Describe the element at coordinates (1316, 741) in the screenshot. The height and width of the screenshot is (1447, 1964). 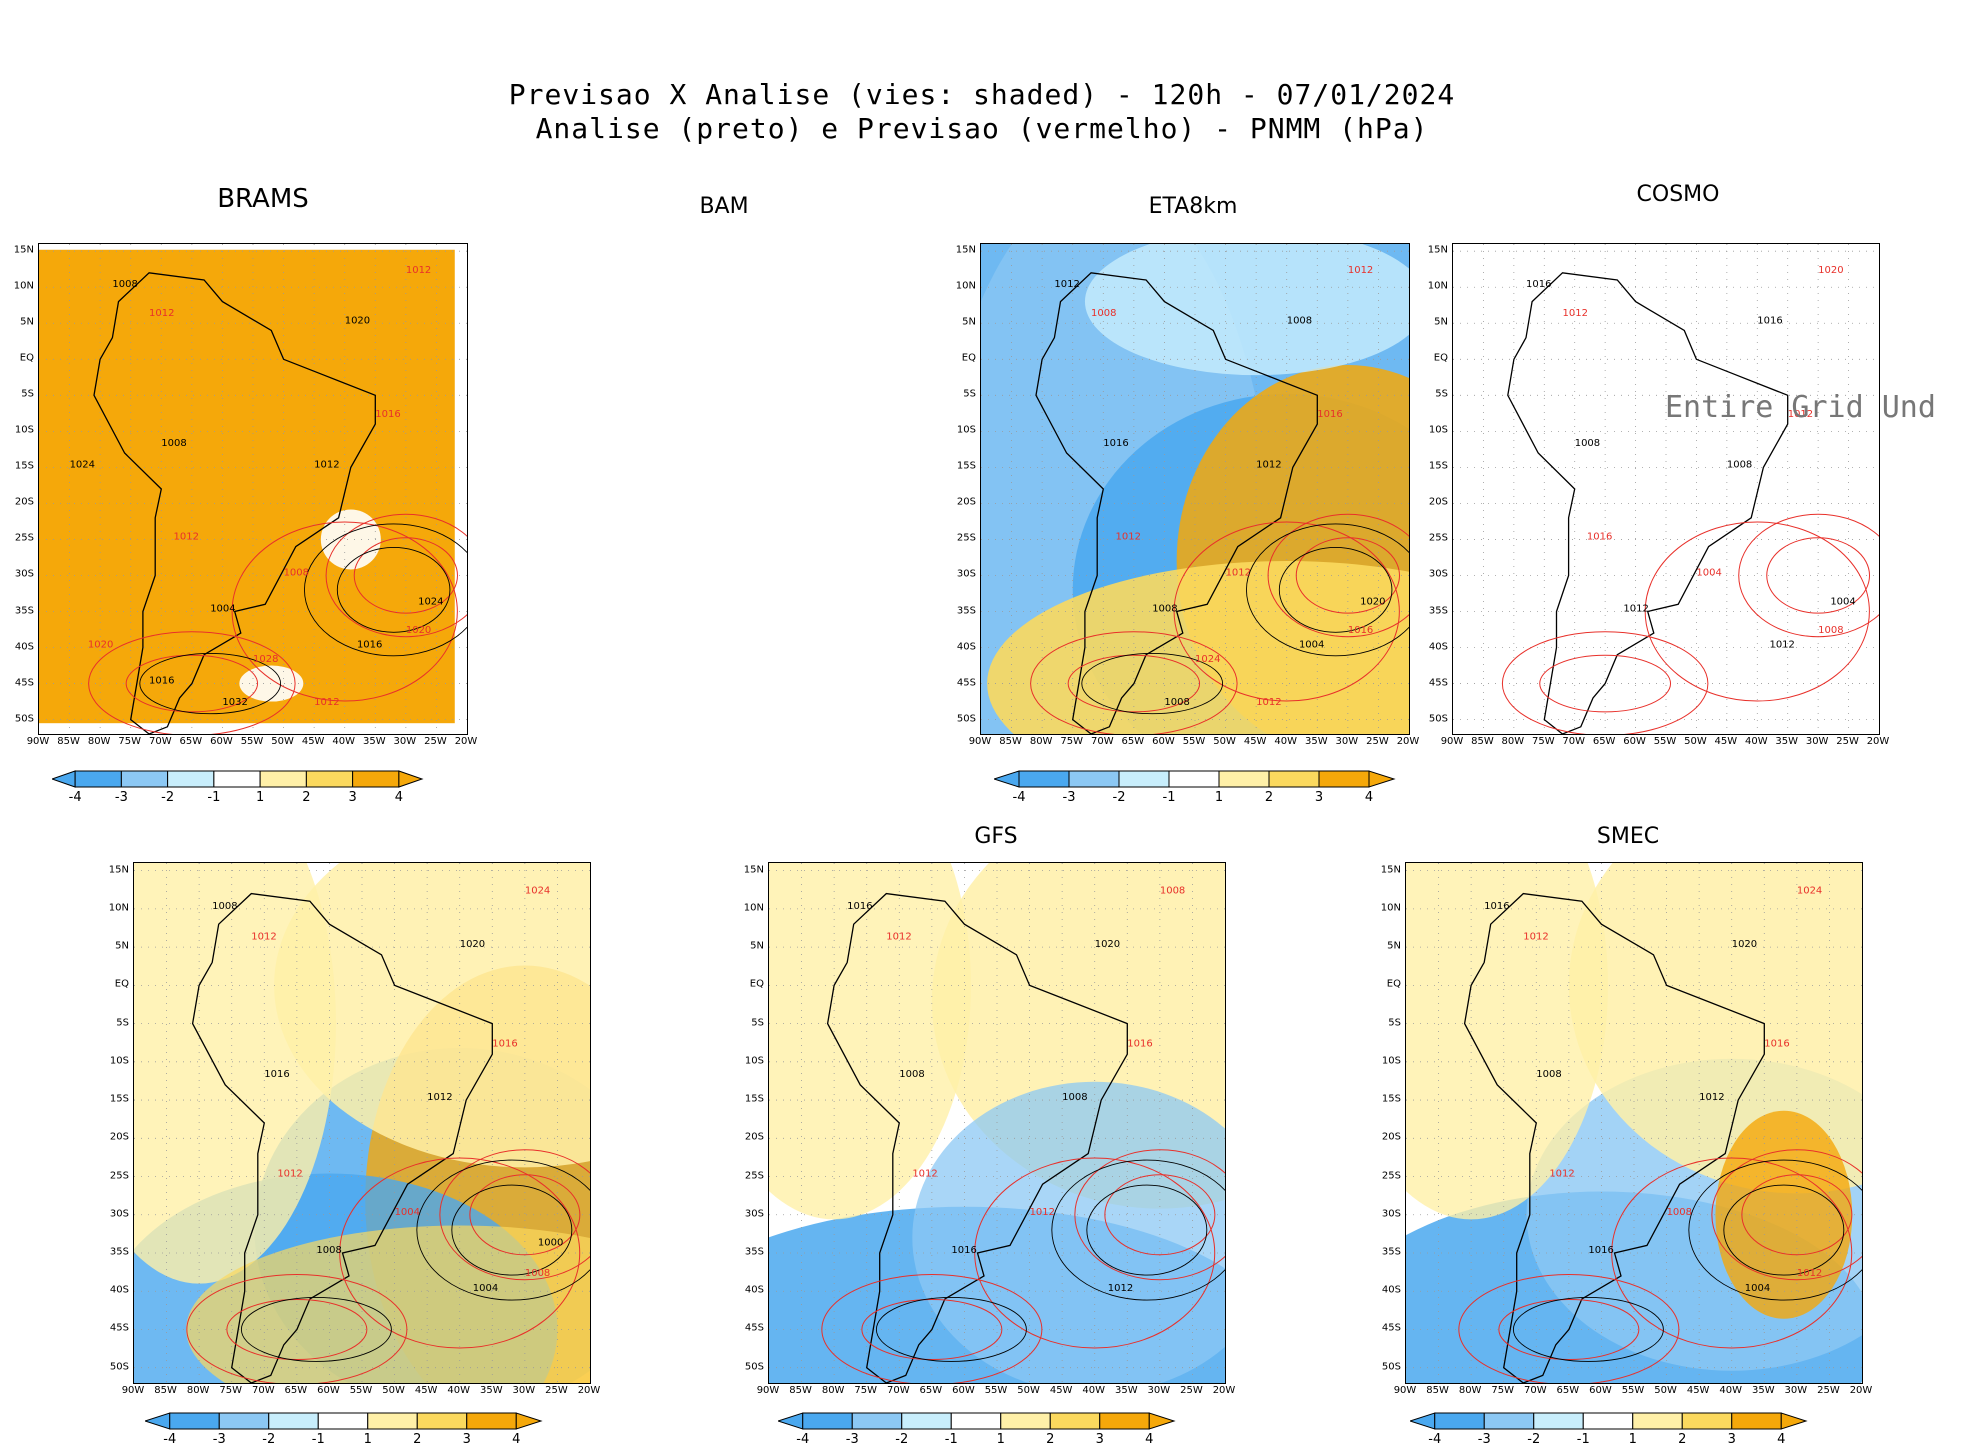
I see `x-tick-label: 35W` at that location.